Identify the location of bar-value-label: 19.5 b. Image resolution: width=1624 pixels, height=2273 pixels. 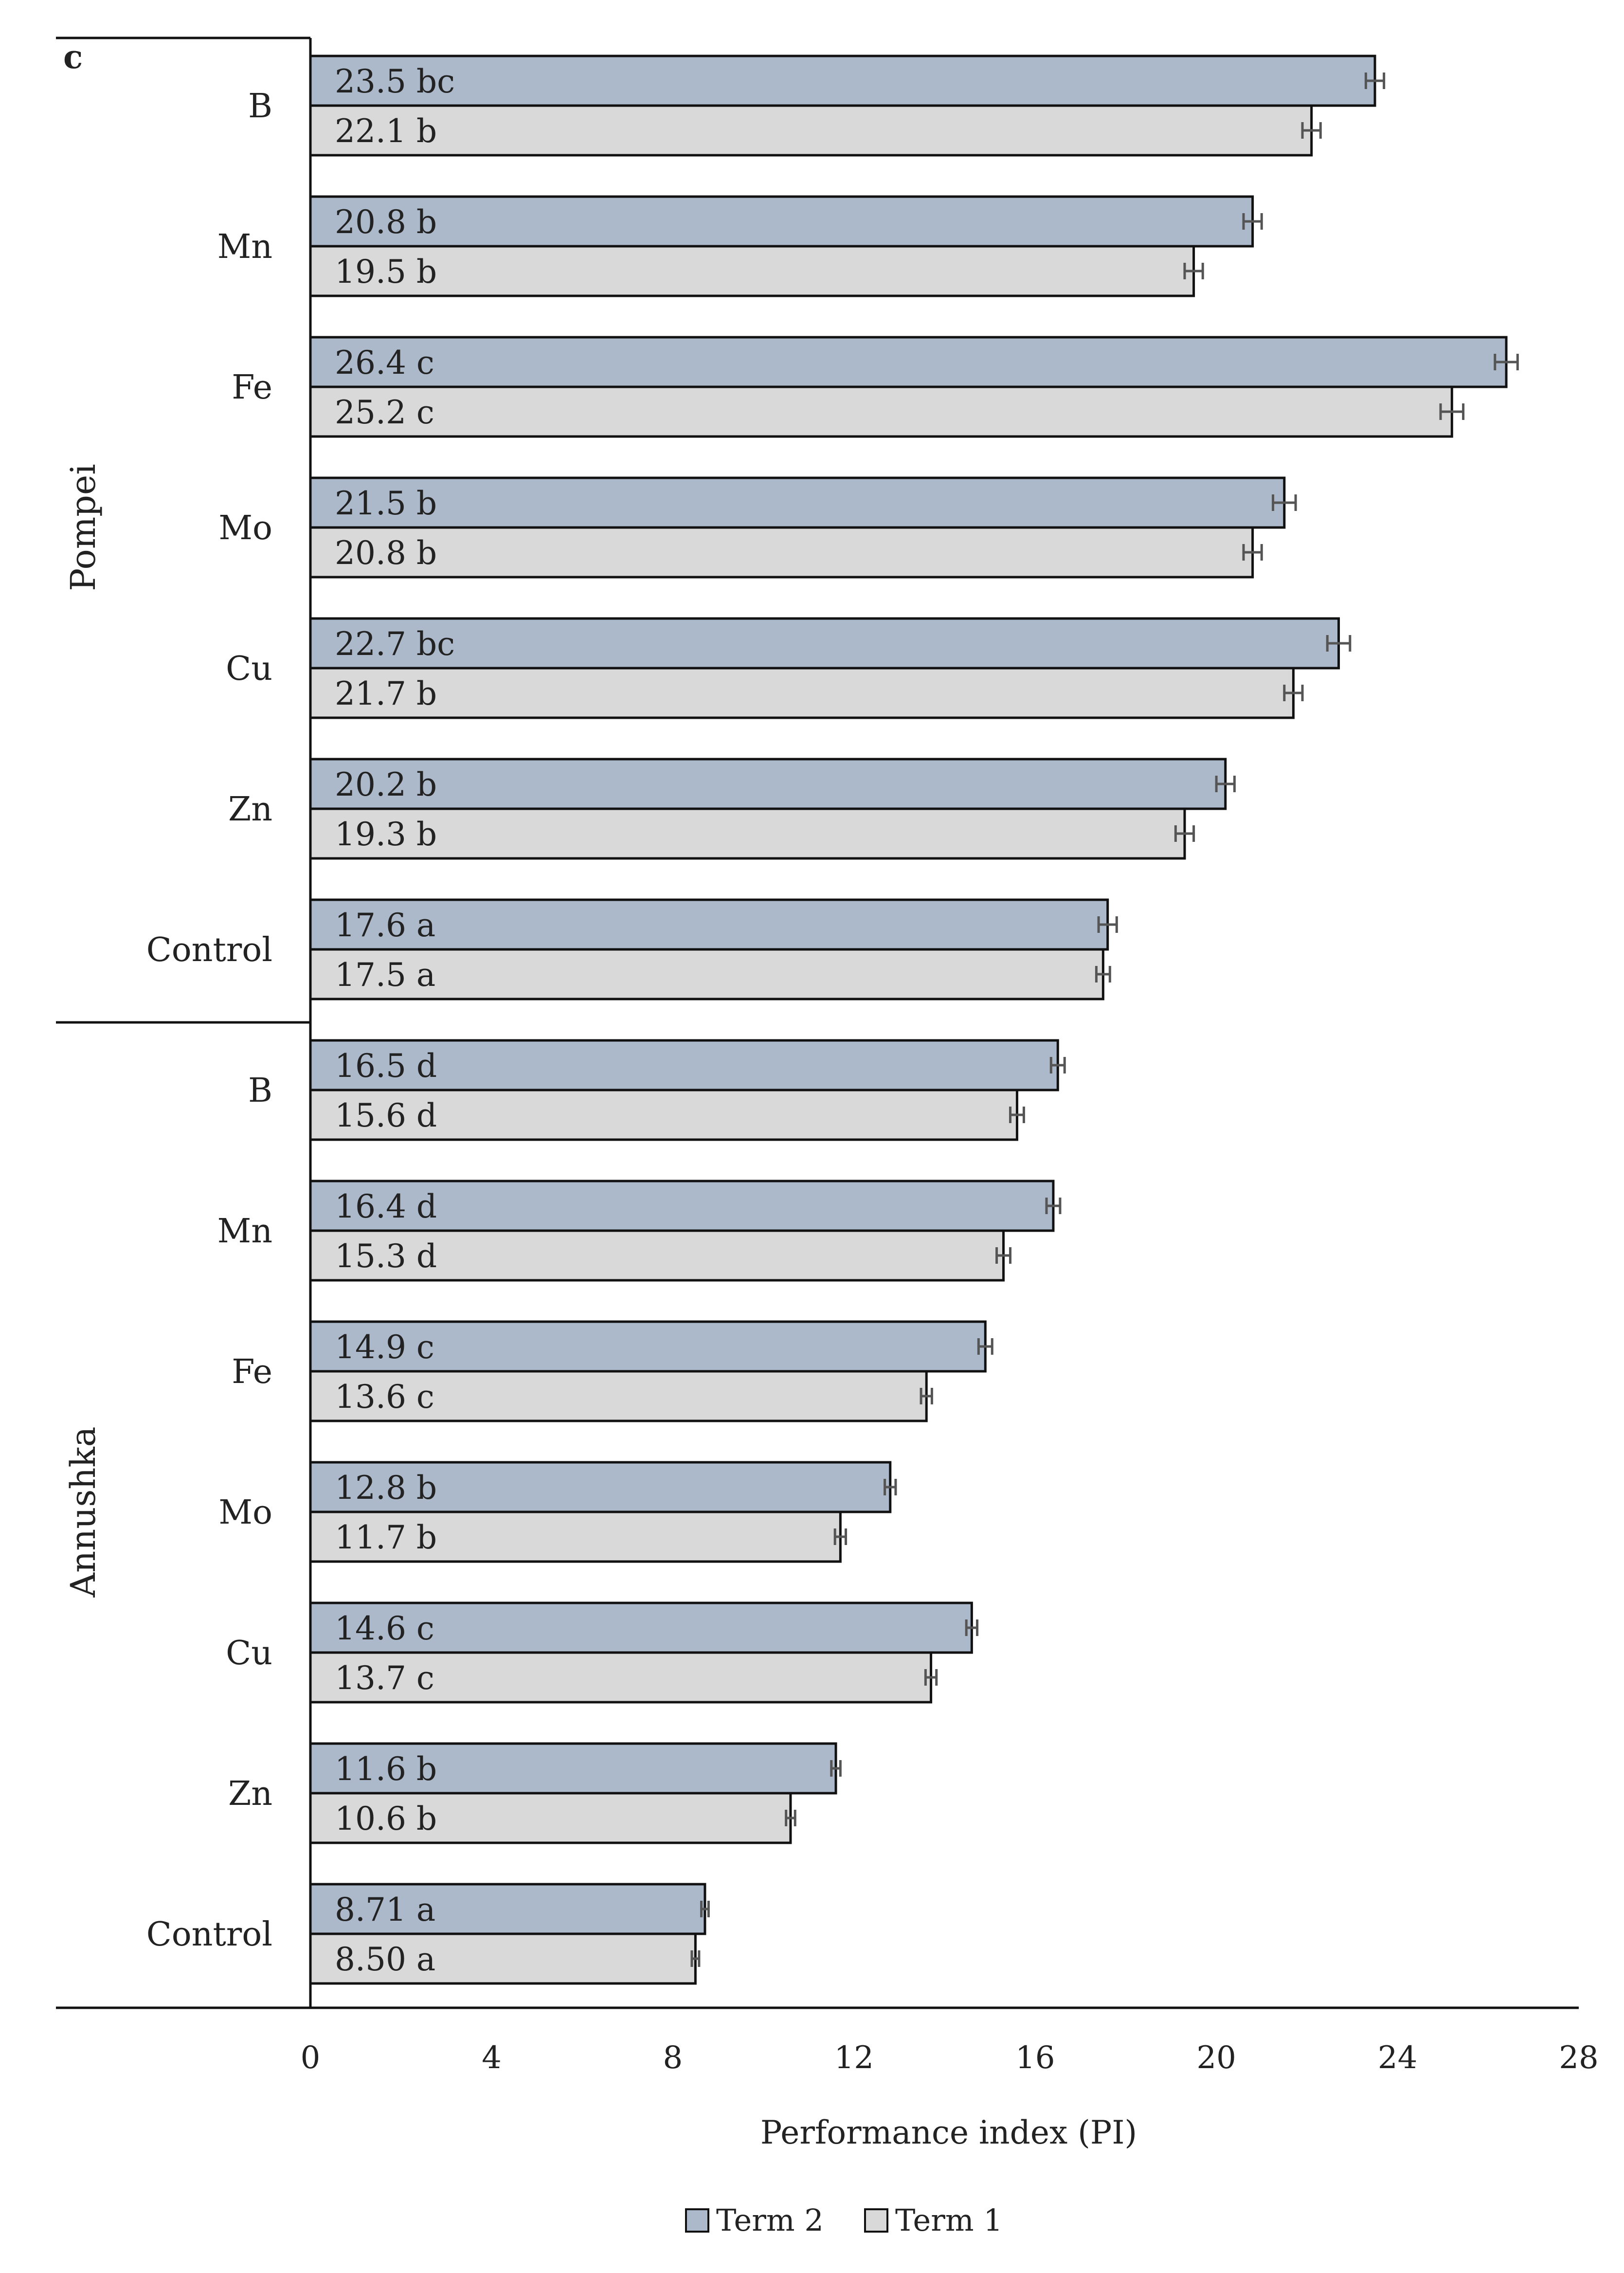
(386, 272).